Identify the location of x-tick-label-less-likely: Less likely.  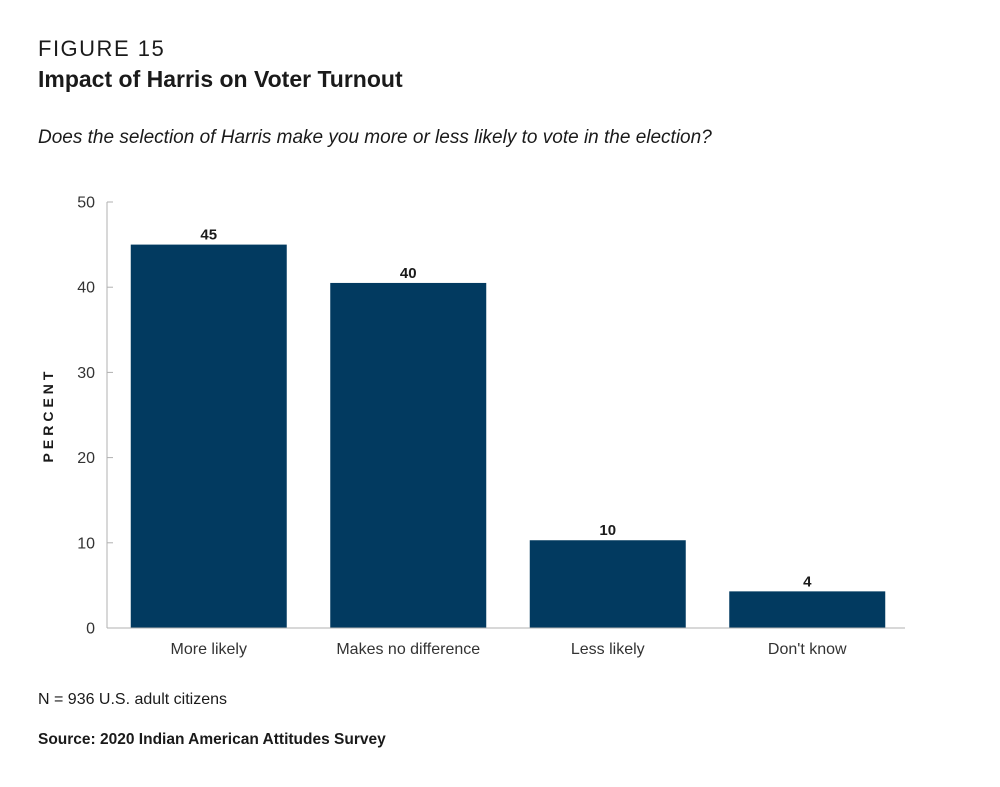
(608, 649).